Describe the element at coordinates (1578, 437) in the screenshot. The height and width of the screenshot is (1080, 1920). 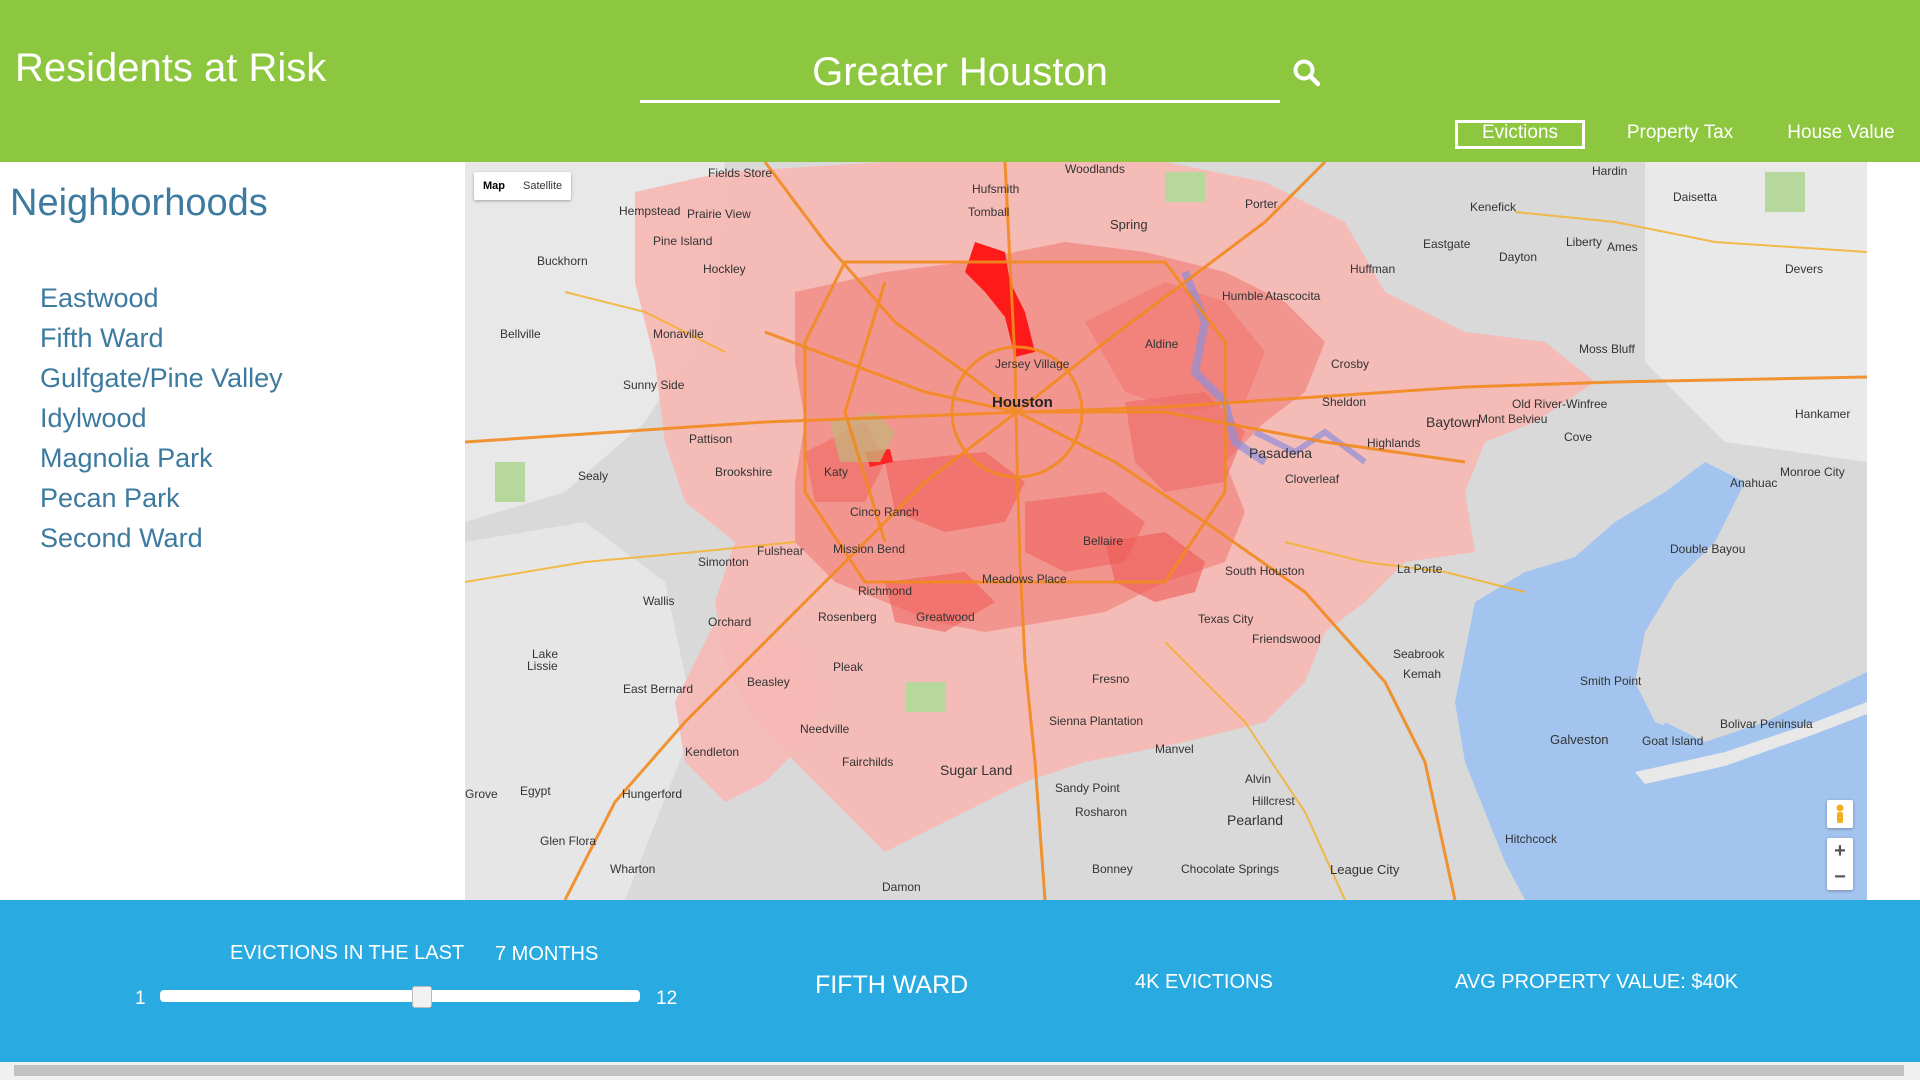
I see `map-label-cove: Cove` at that location.